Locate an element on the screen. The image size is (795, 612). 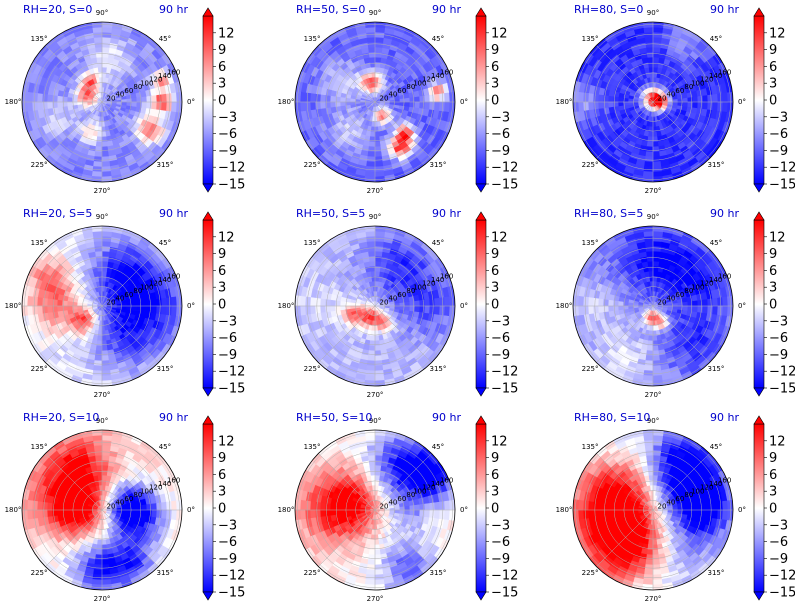
colorbar-tick-label: −3 is located at coordinates (778, 117).